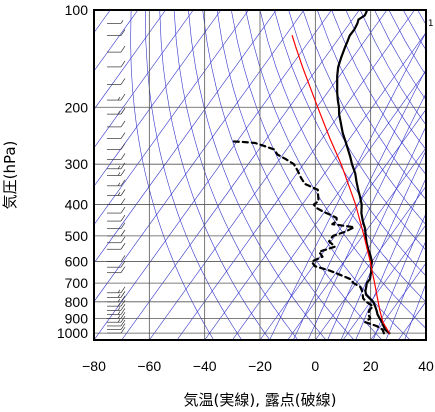 Image resolution: width=435 pixels, height=412 pixels. What do you see at coordinates (77, 236) in the screenshot?
I see `y-tick-label: 500` at bounding box center [77, 236].